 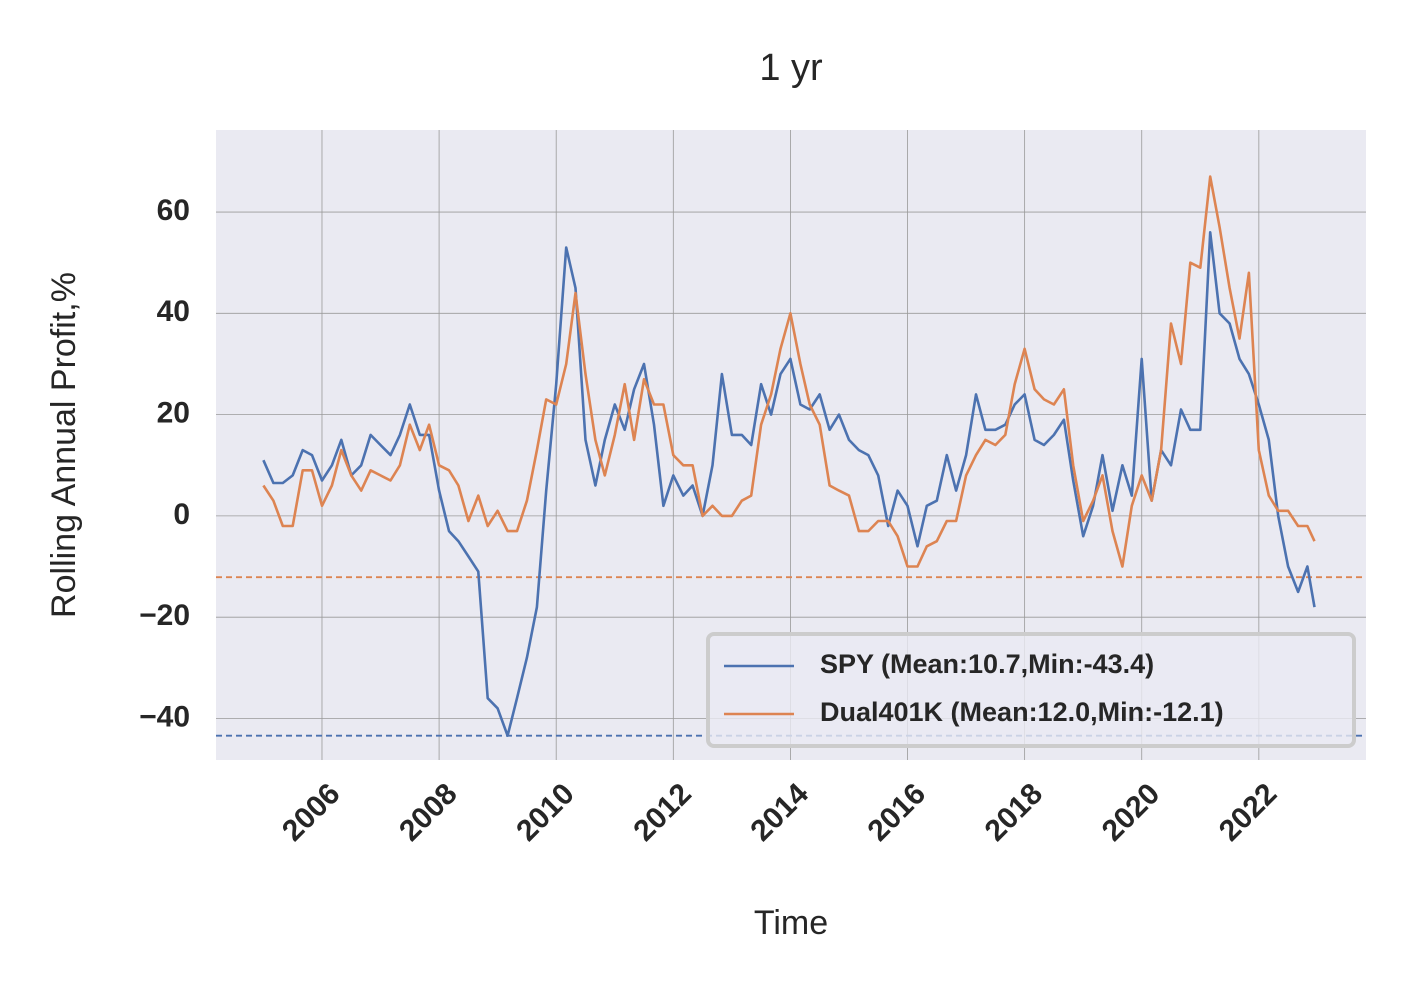 I want to click on legend-label: Dual401K (Mean:12.0,Min:-12.1), so click(x=1022, y=712).